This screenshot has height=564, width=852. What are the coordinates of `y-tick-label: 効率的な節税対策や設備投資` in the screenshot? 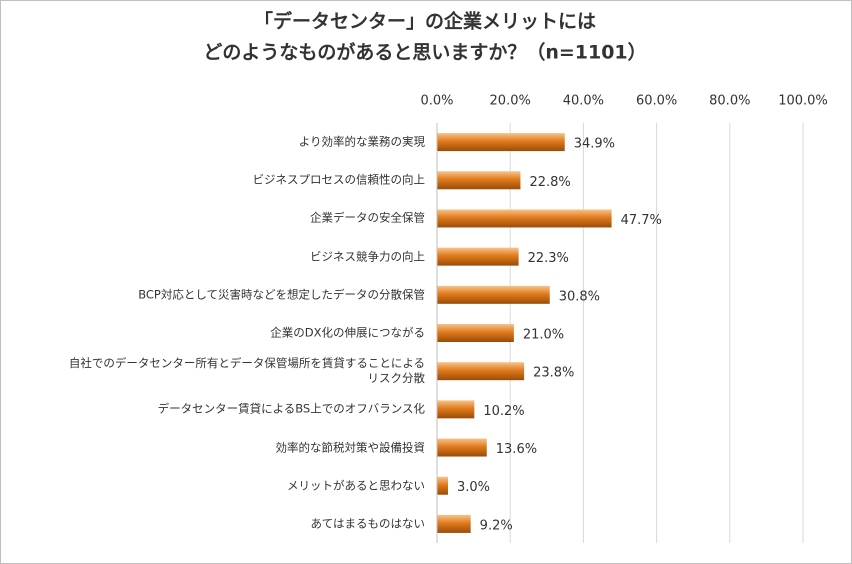 It's located at (350, 447).